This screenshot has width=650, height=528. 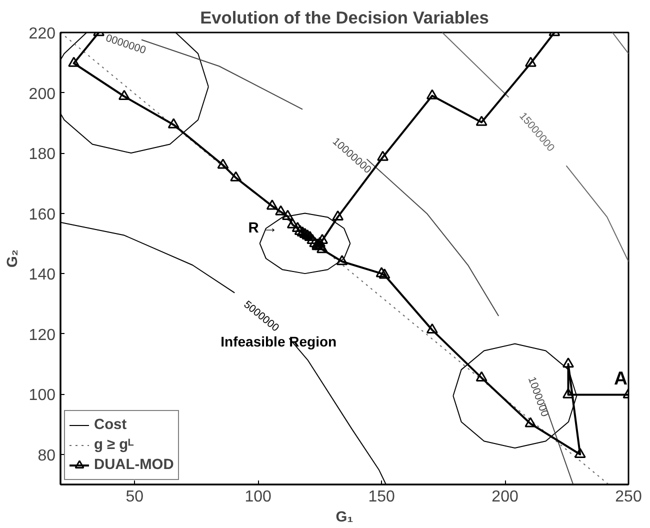 What do you see at coordinates (42, 155) in the screenshot?
I see `y-tick-label: 180` at bounding box center [42, 155].